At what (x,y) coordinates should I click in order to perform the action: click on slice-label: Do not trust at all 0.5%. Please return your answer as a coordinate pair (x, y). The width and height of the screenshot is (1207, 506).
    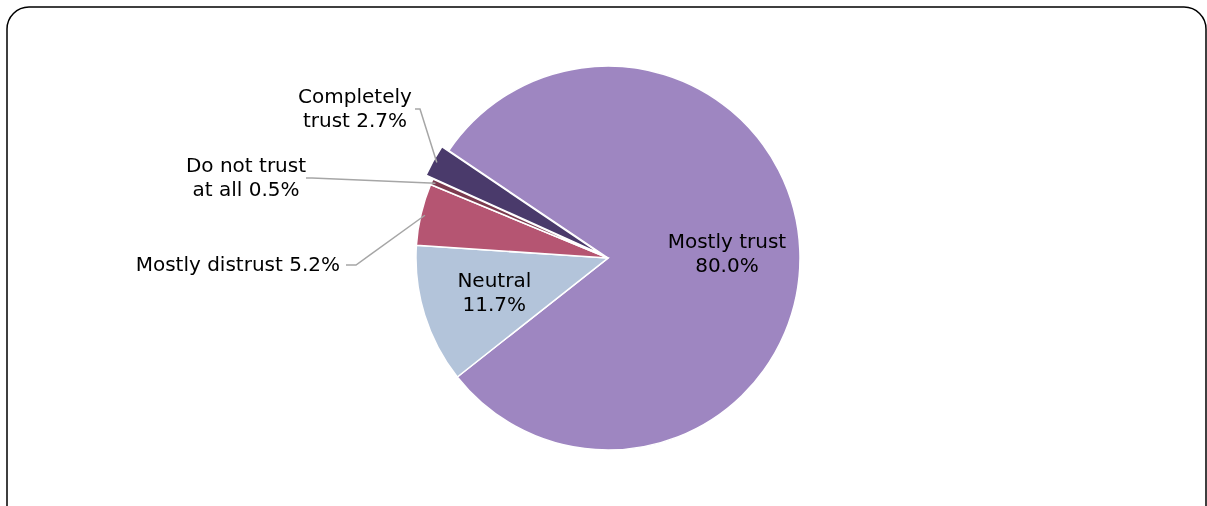
    Looking at the image, I should click on (246, 177).